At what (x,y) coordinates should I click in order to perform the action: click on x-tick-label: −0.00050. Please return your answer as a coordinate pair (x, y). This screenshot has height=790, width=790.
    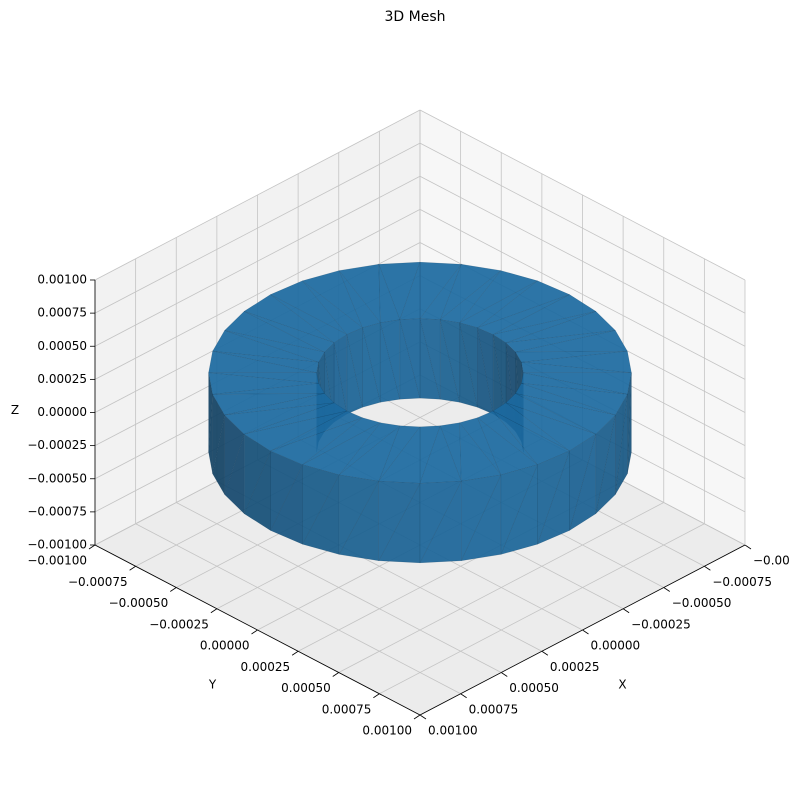
    Looking at the image, I should click on (702, 603).